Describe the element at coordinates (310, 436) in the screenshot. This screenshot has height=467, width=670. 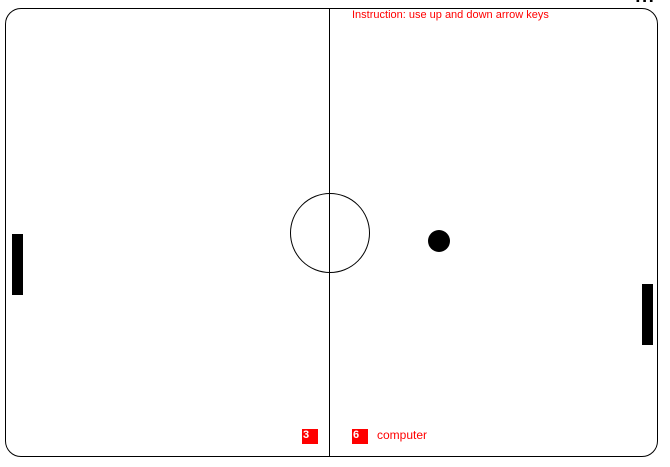
I see `player-score: 3` at that location.